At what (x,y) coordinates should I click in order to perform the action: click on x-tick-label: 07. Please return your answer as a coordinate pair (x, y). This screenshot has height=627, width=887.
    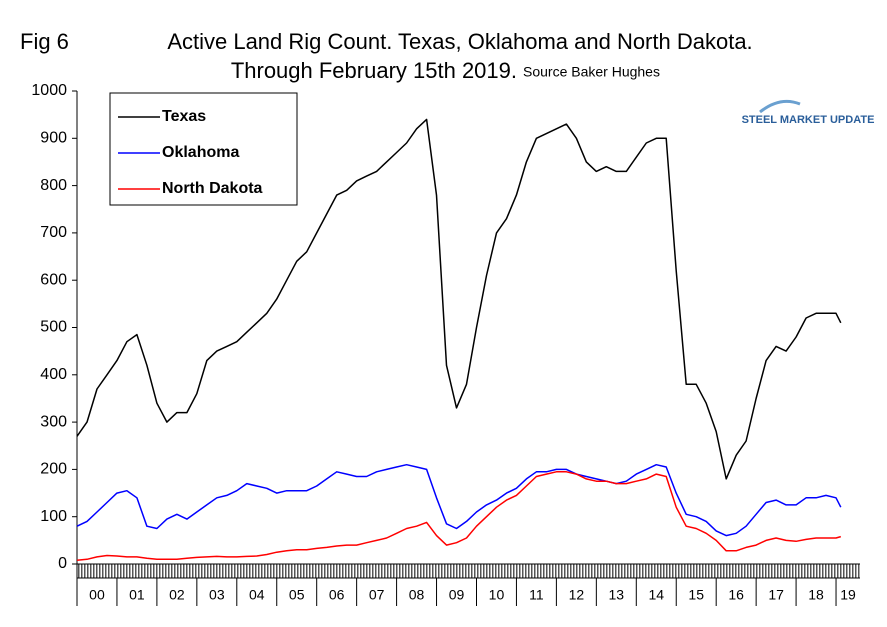
    Looking at the image, I should click on (377, 595).